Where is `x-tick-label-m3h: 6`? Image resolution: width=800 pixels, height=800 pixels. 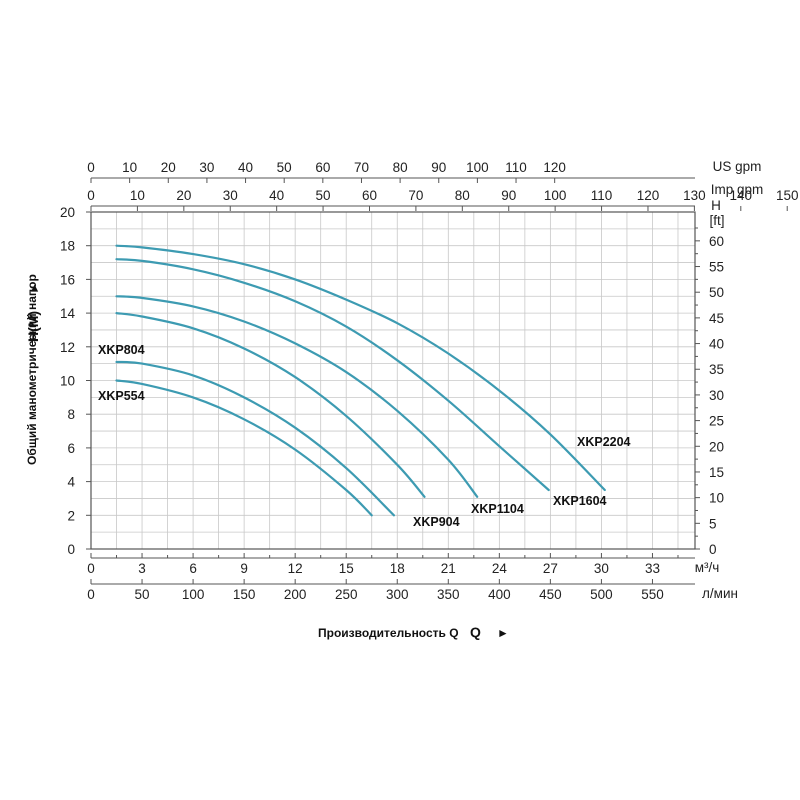
x-tick-label-m3h: 6 is located at coordinates (193, 568).